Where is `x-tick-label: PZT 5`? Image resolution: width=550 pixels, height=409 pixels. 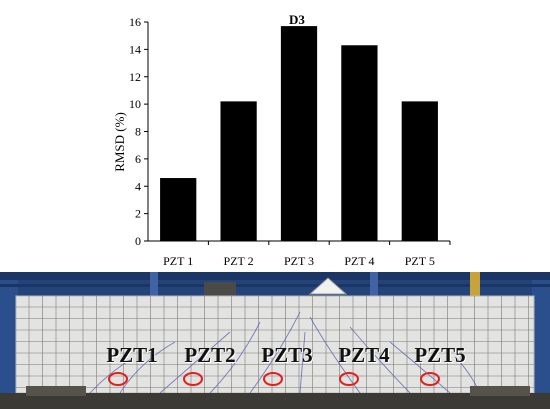 x-tick-label: PZT 5 is located at coordinates (420, 261).